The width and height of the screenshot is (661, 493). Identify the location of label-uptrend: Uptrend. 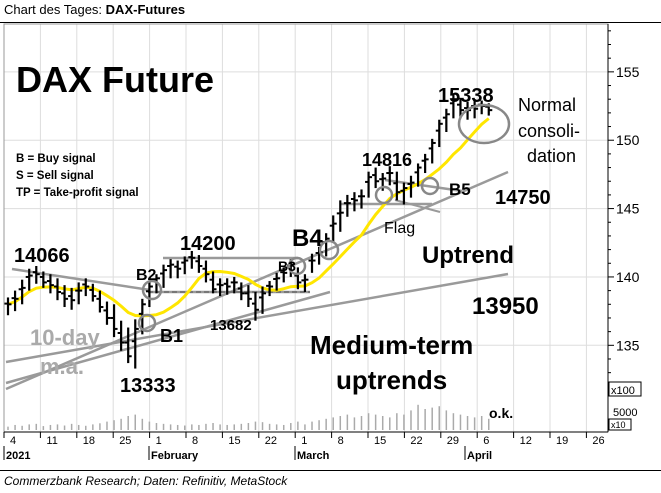
(468, 255).